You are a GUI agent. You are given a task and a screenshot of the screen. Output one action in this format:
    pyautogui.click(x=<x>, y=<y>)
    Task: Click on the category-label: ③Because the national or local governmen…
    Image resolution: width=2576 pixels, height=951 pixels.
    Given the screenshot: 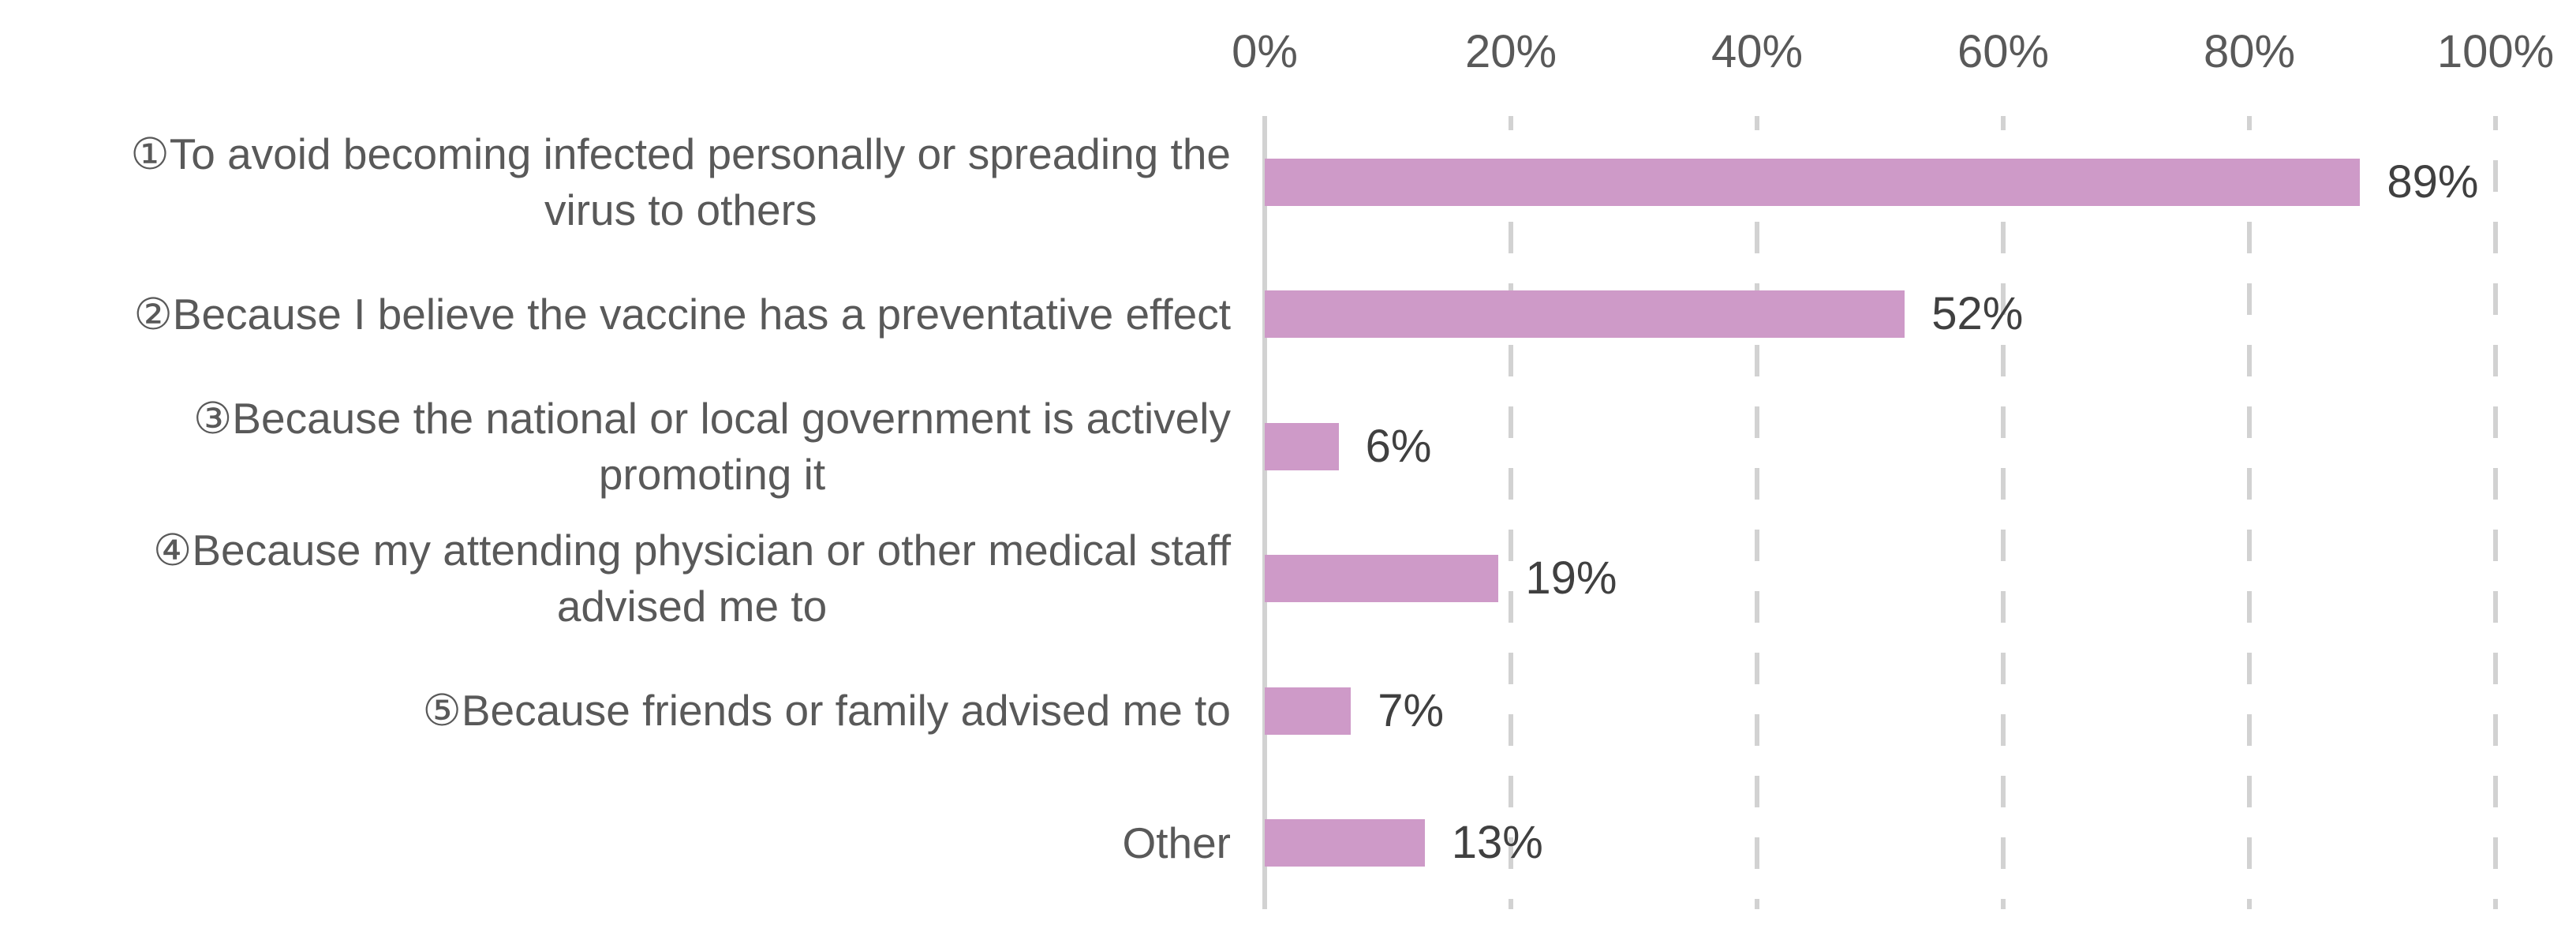 What is the action you would take?
    pyautogui.click(x=712, y=446)
    